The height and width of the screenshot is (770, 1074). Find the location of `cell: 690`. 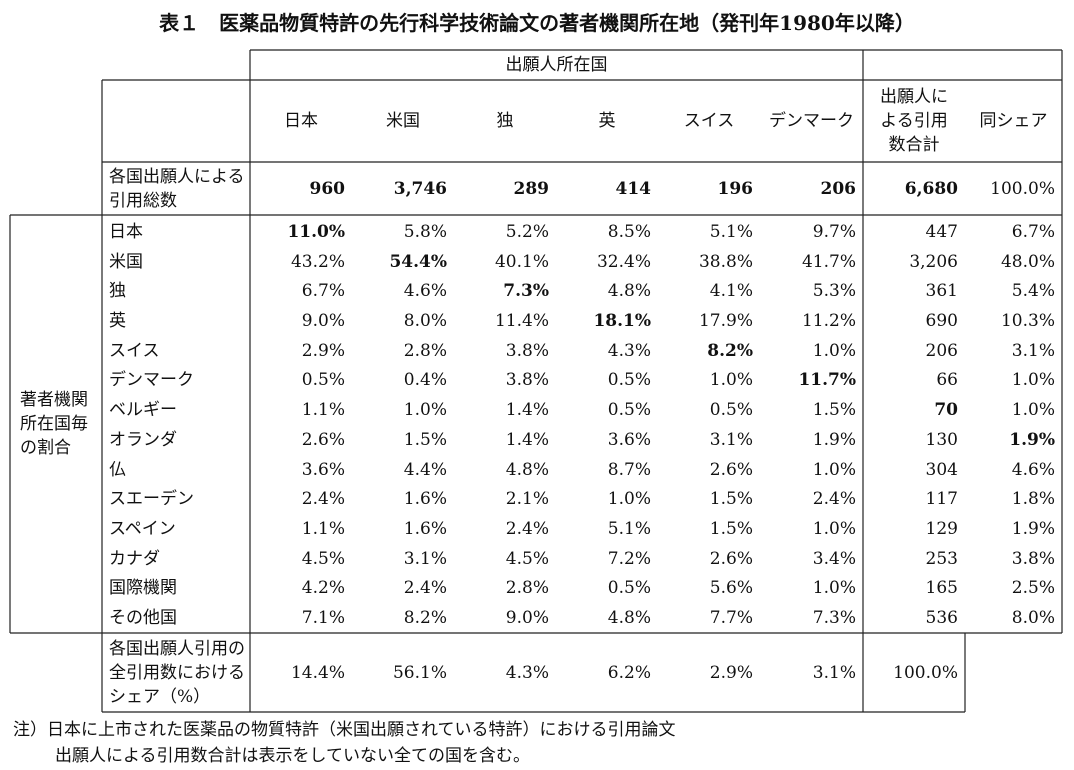

cell: 690 is located at coordinates (941, 320).